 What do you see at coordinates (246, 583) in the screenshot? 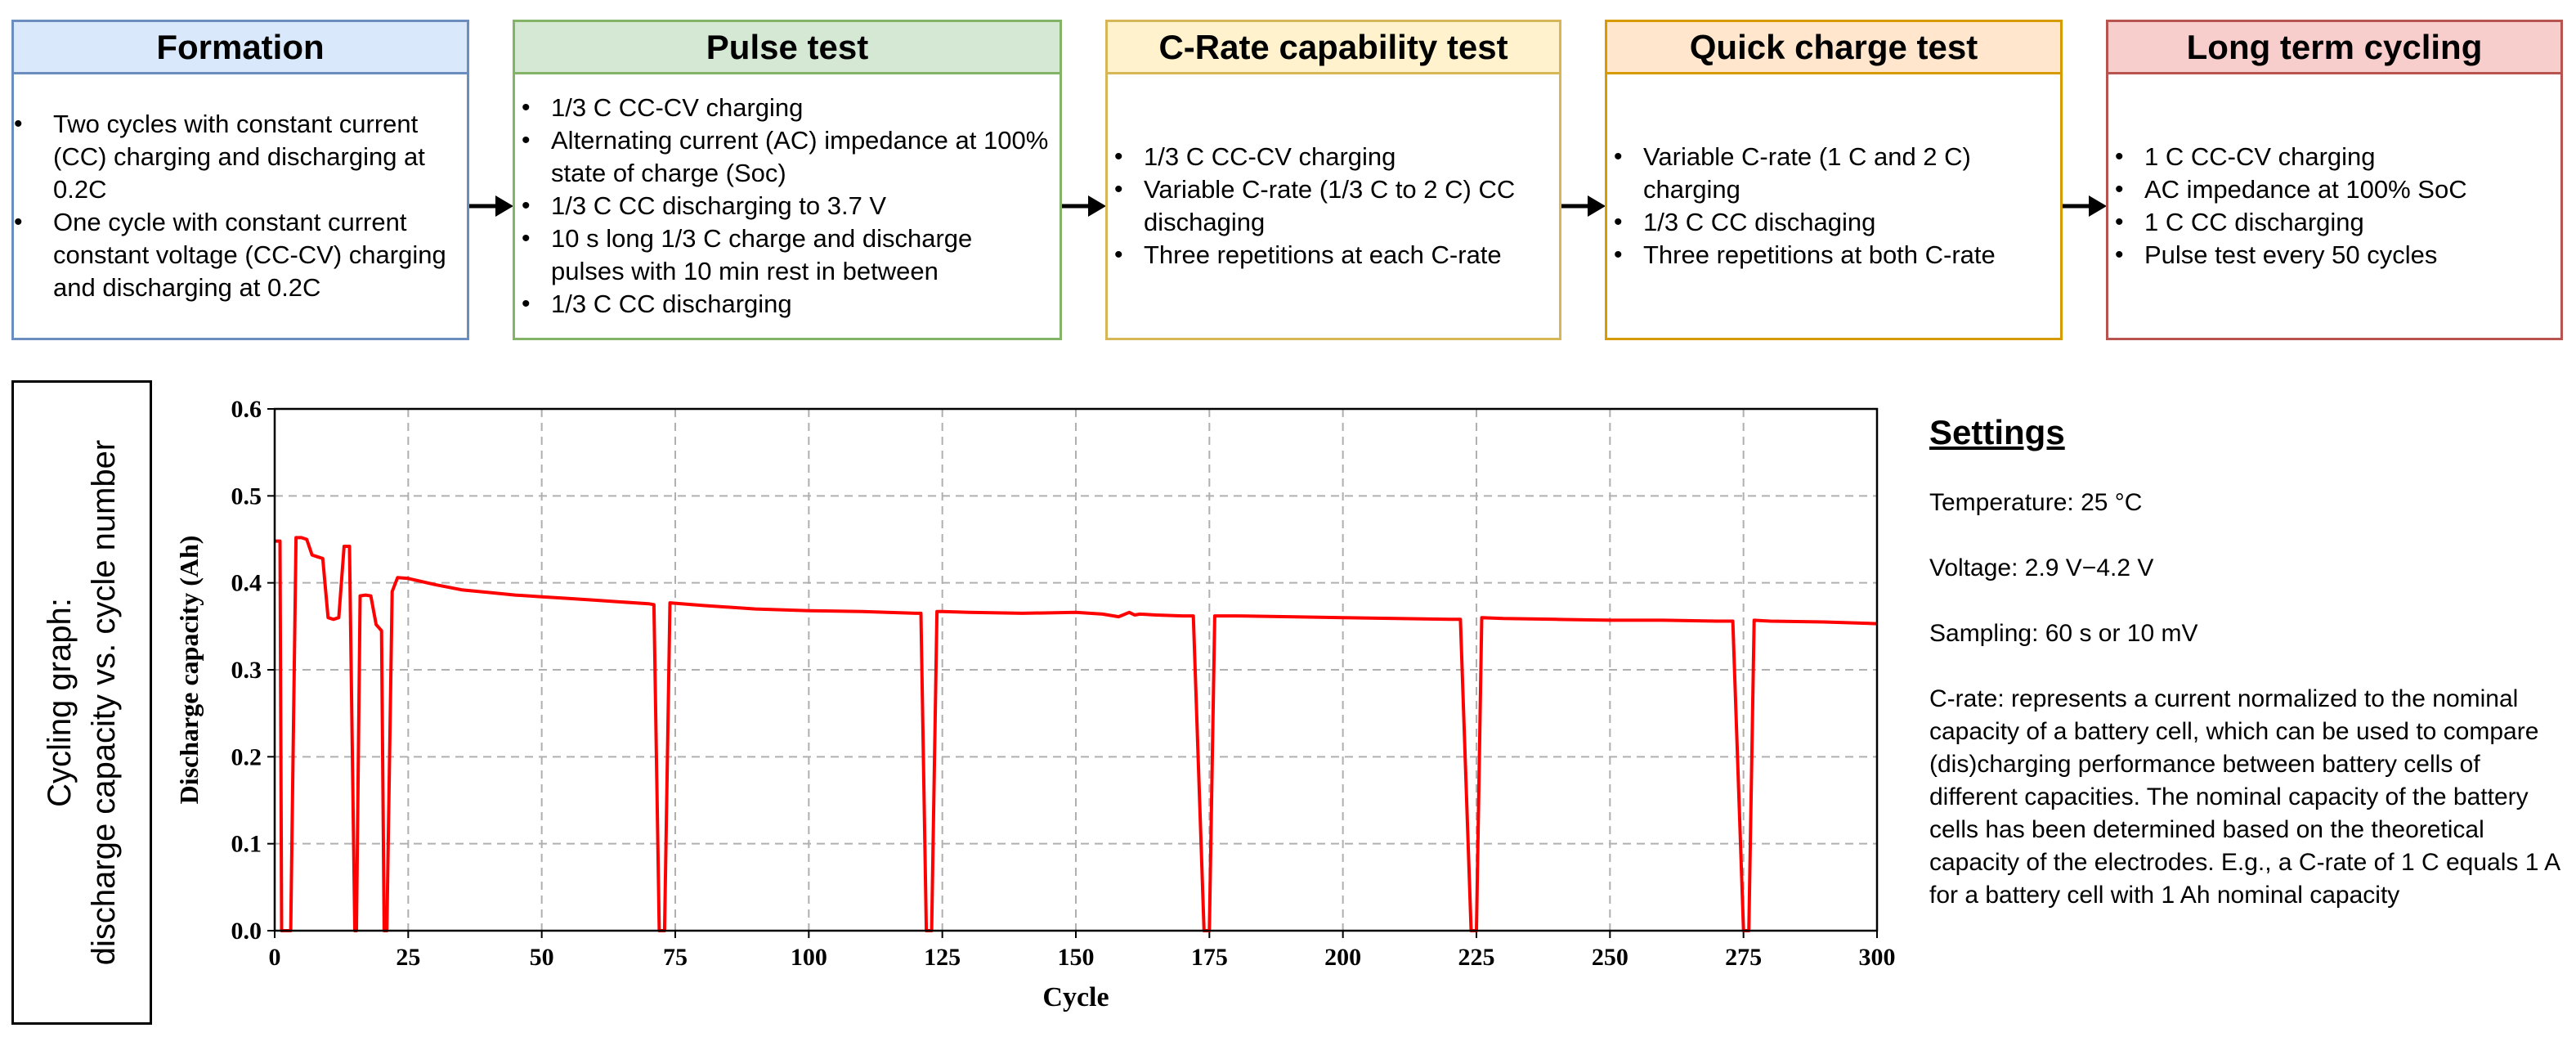
I see `y-tick-label: 0.4` at bounding box center [246, 583].